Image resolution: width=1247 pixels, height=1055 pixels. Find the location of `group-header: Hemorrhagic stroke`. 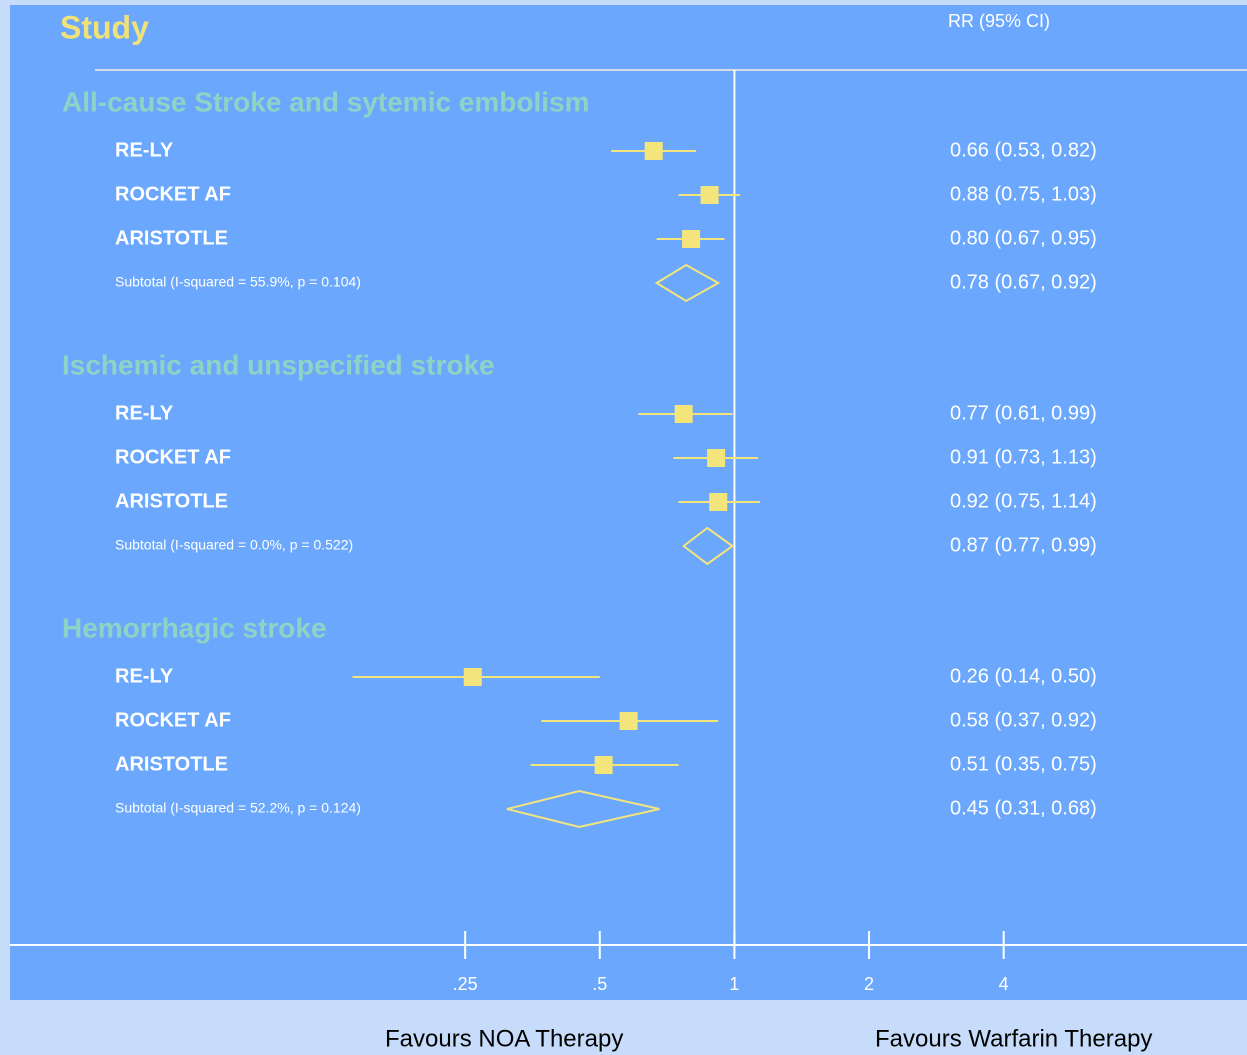

group-header: Hemorrhagic stroke is located at coordinates (194, 627).